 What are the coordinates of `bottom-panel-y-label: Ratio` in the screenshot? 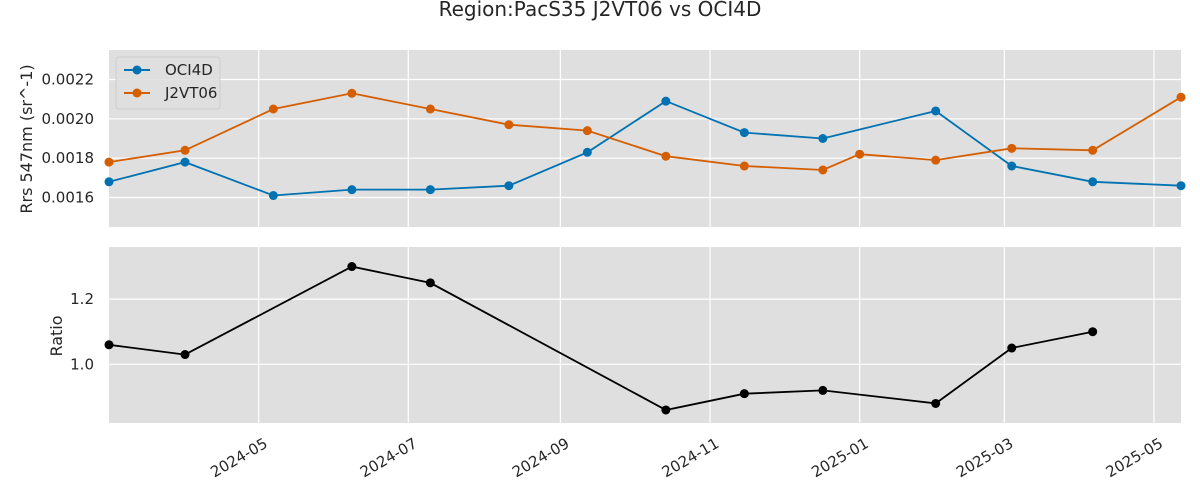 It's located at (56, 335).